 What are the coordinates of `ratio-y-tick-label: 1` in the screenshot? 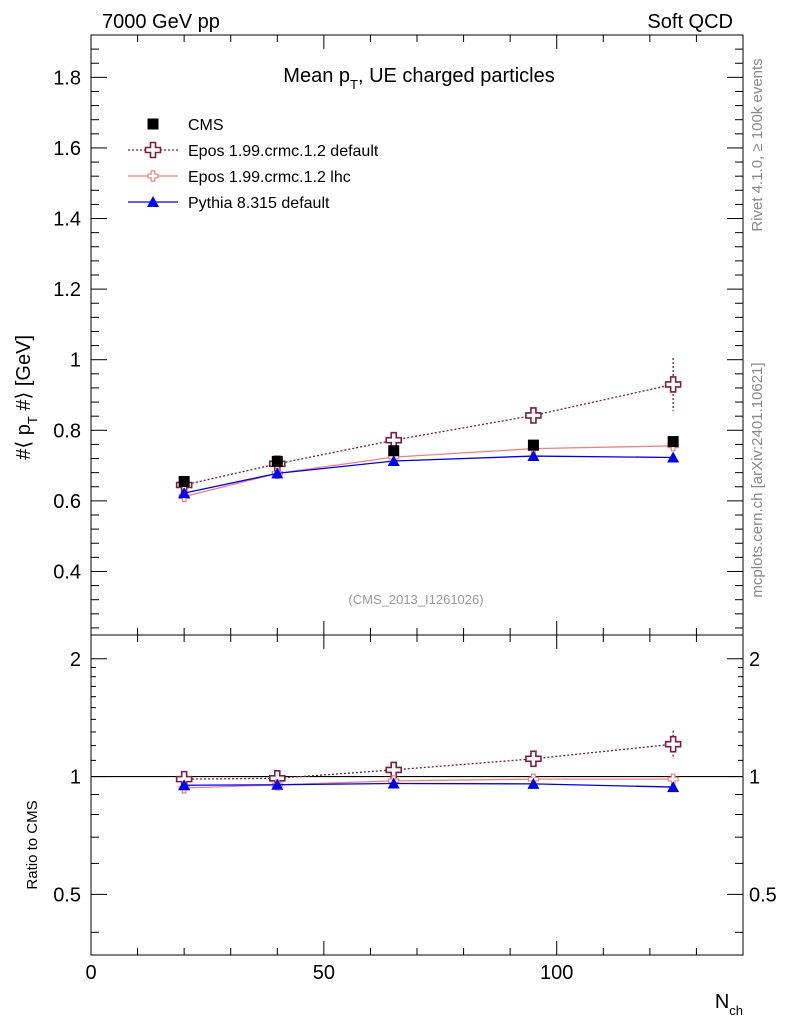 It's located at (75, 778).